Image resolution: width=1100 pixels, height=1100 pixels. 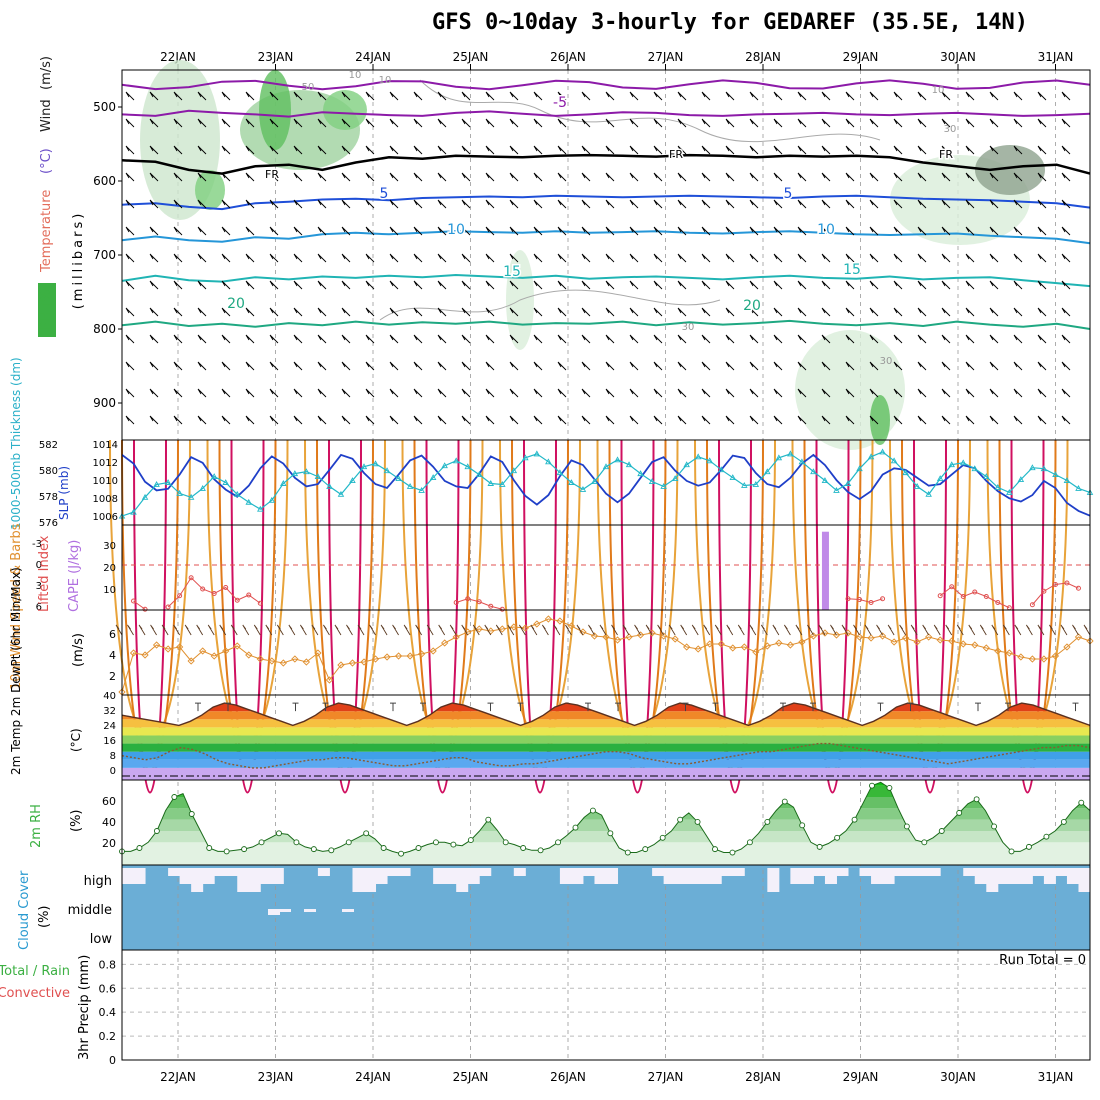 I want to click on thickness-tick-label: 578, so click(x=48, y=497).